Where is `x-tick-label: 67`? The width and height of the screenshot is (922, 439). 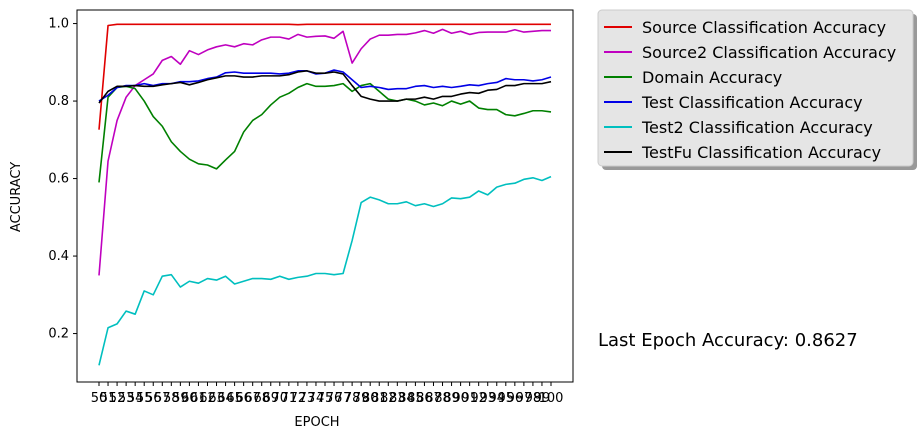
x-tick-label: 67 is located at coordinates (252, 398).